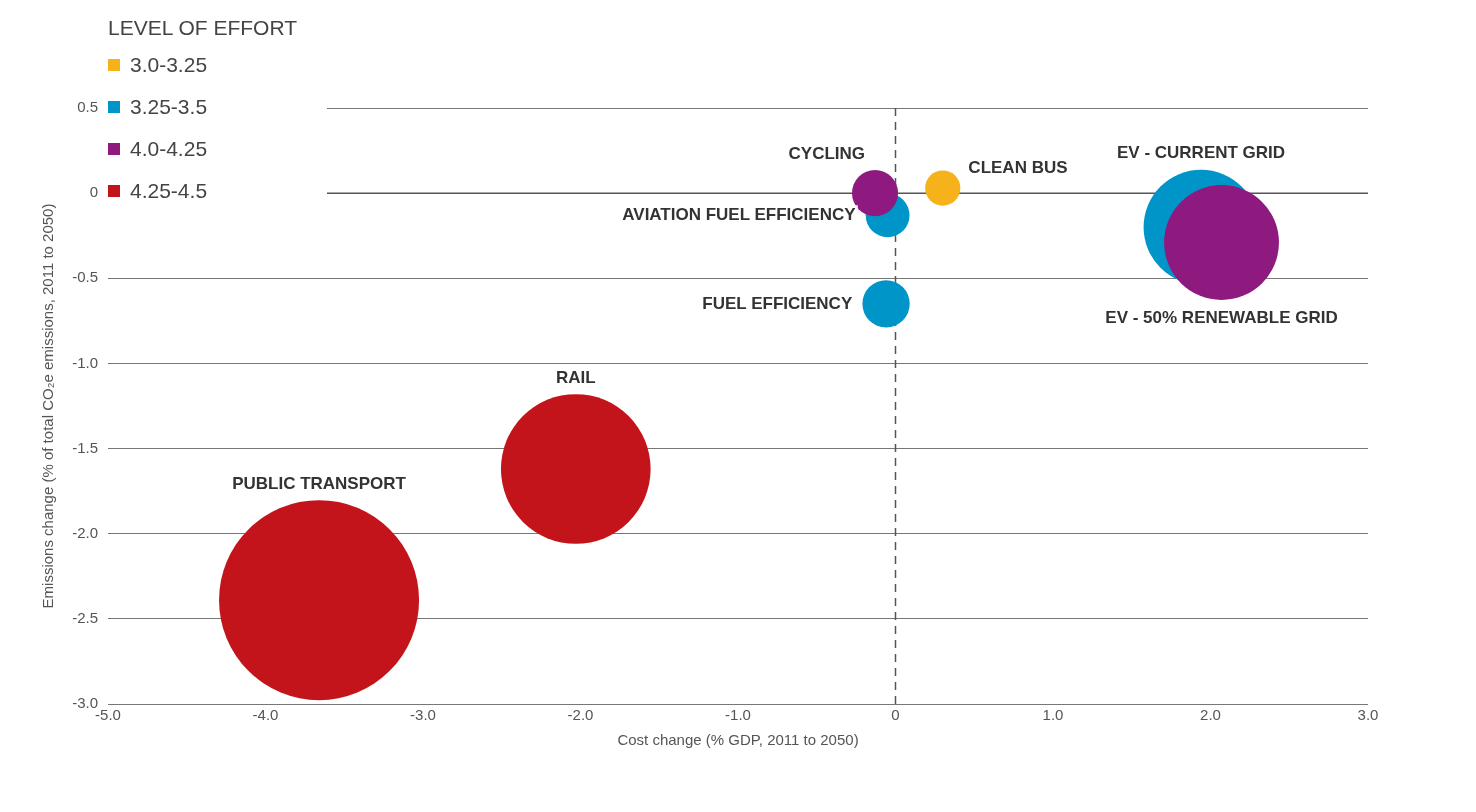 The height and width of the screenshot is (812, 1476). I want to click on annotation: FUEL EFFICIENCY, so click(777, 303).